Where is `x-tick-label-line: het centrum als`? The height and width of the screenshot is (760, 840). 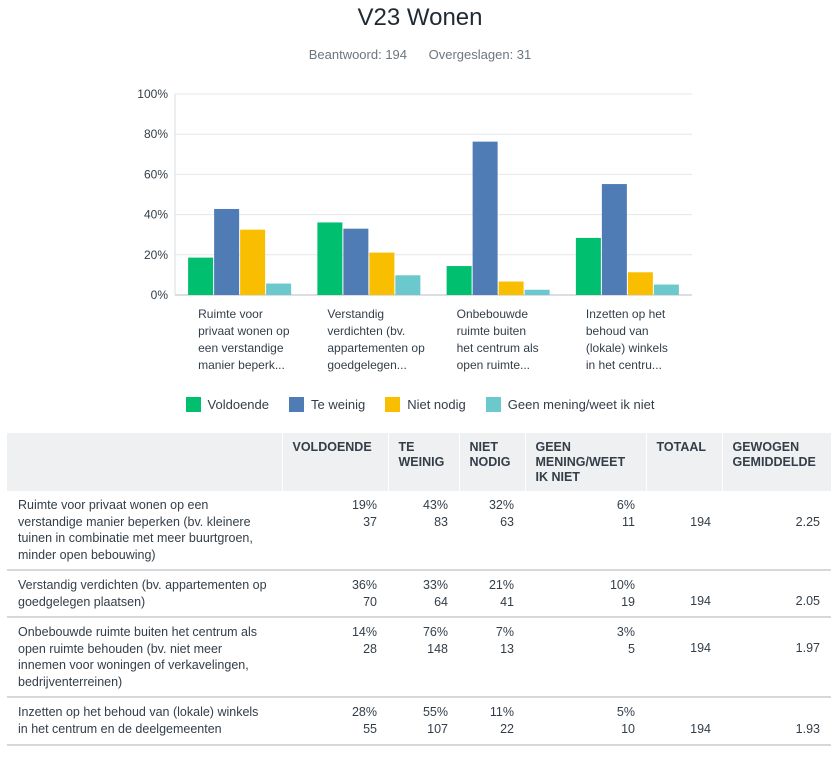
x-tick-label-line: het centrum als is located at coordinates (497, 348).